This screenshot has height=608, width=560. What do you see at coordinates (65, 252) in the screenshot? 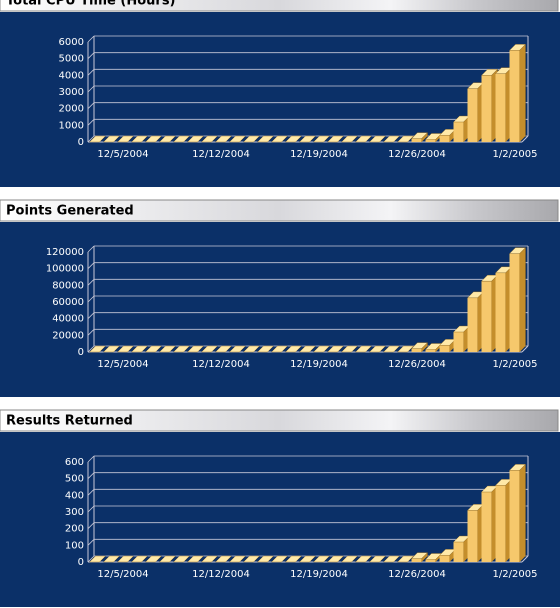
I see `y-tick-label: 120000` at bounding box center [65, 252].